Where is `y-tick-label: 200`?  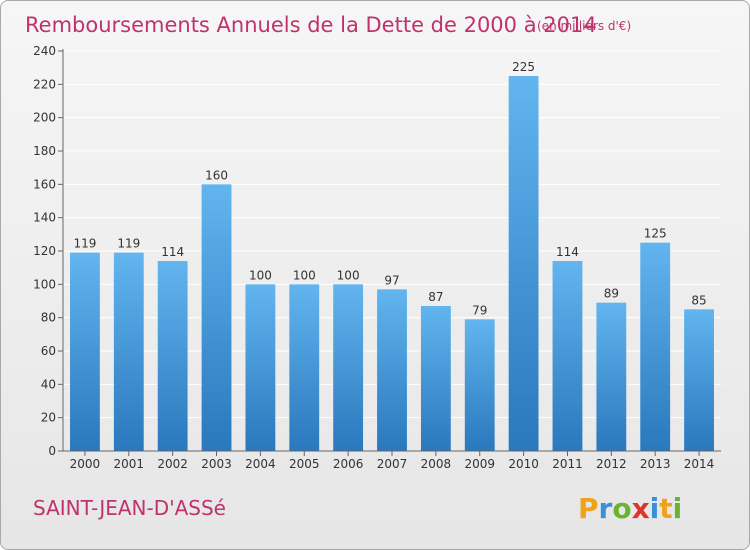
y-tick-label: 200 is located at coordinates (44, 118).